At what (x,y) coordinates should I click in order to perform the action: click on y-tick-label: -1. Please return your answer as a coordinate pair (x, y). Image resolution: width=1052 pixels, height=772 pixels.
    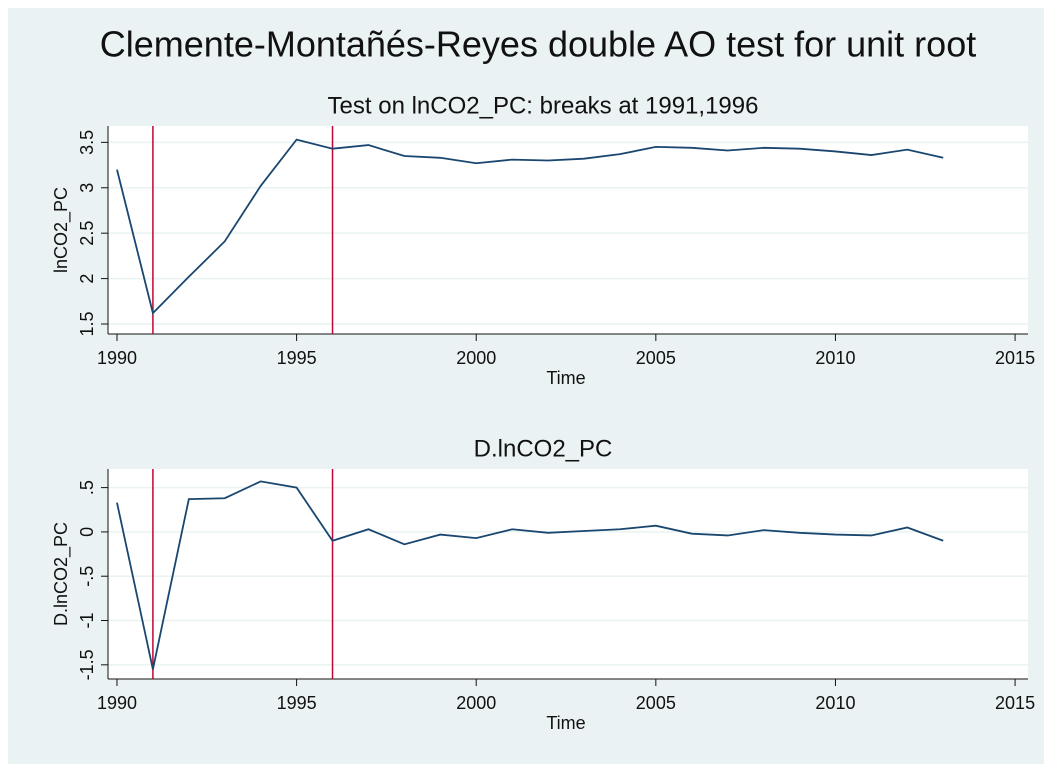
    Looking at the image, I should click on (87, 621).